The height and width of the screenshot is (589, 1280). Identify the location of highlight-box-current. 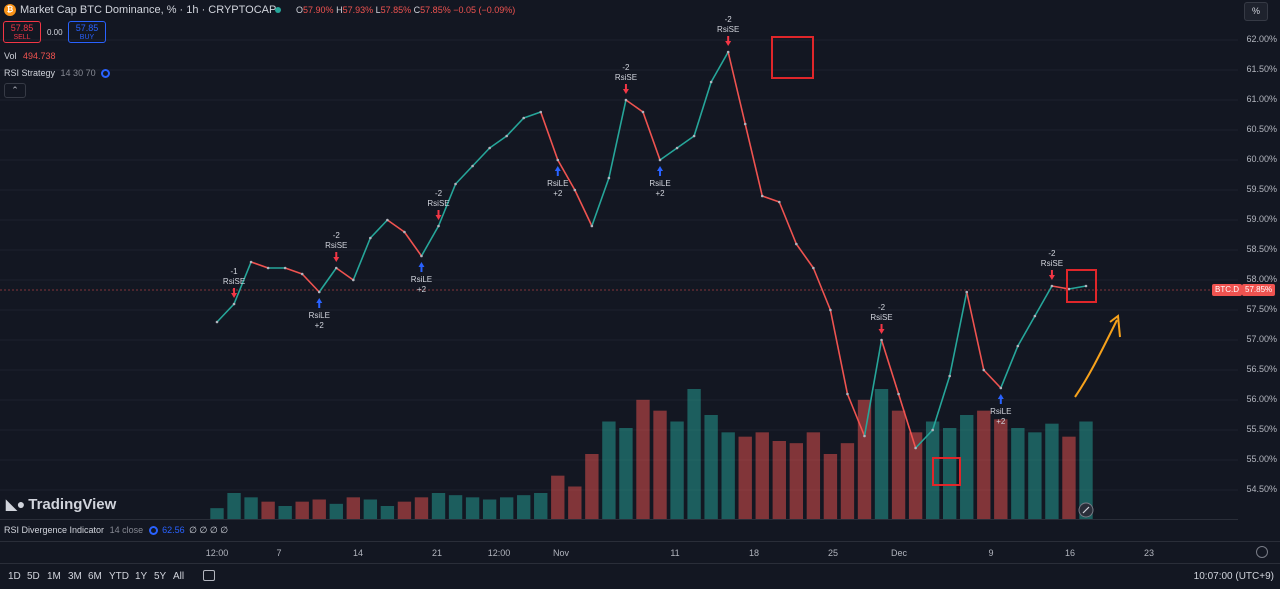
(1081, 286).